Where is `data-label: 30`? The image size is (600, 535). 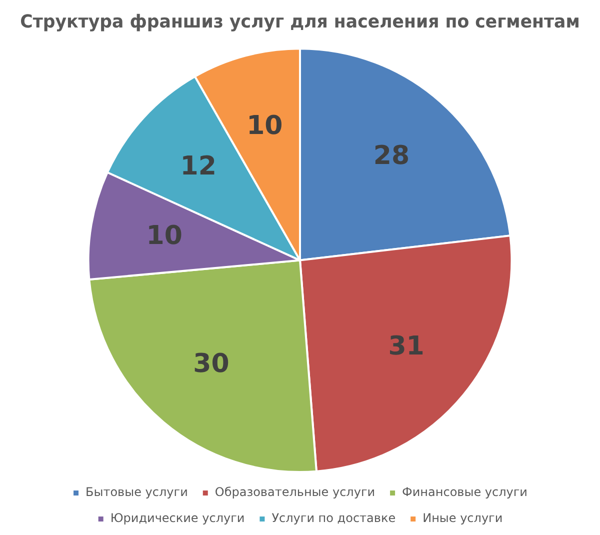
data-label: 30 is located at coordinates (211, 364).